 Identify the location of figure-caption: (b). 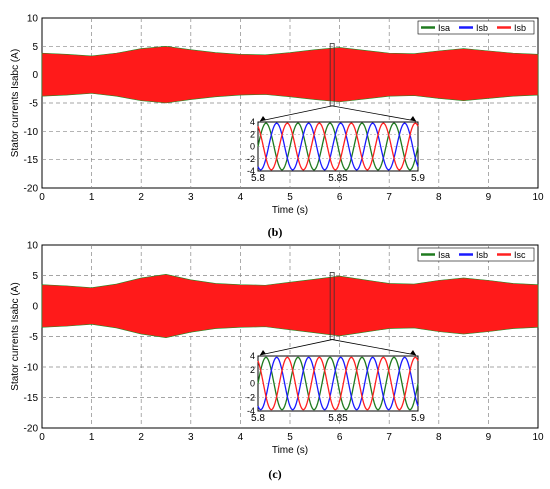
(275, 232).